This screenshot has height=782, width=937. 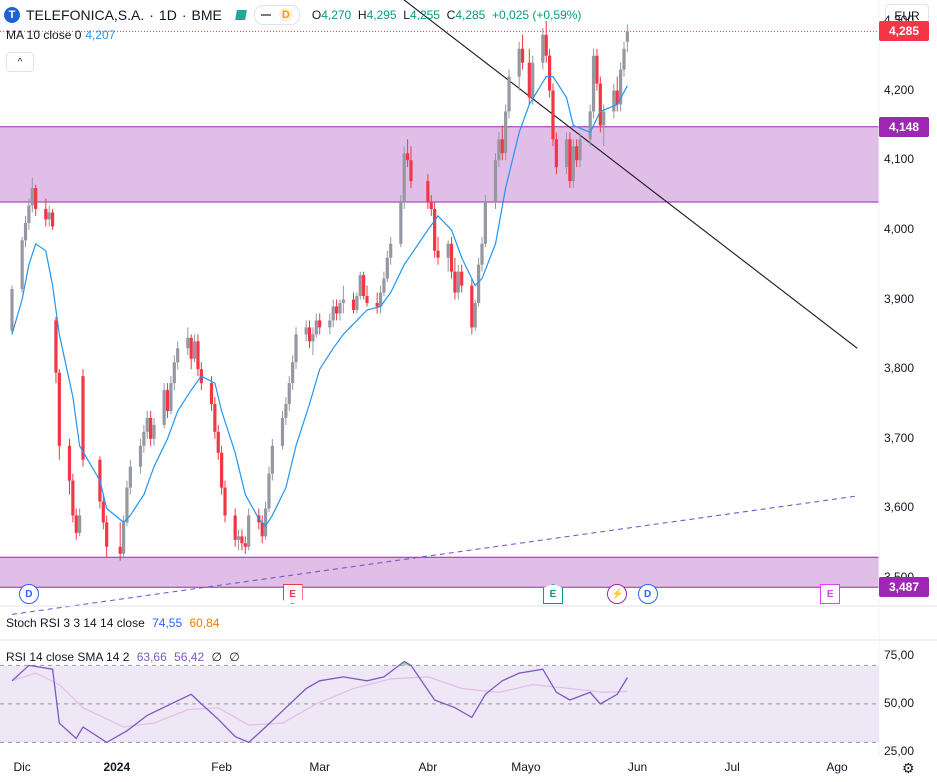 What do you see at coordinates (12, 15) in the screenshot?
I see `telefonica-logo-icon: T` at bounding box center [12, 15].